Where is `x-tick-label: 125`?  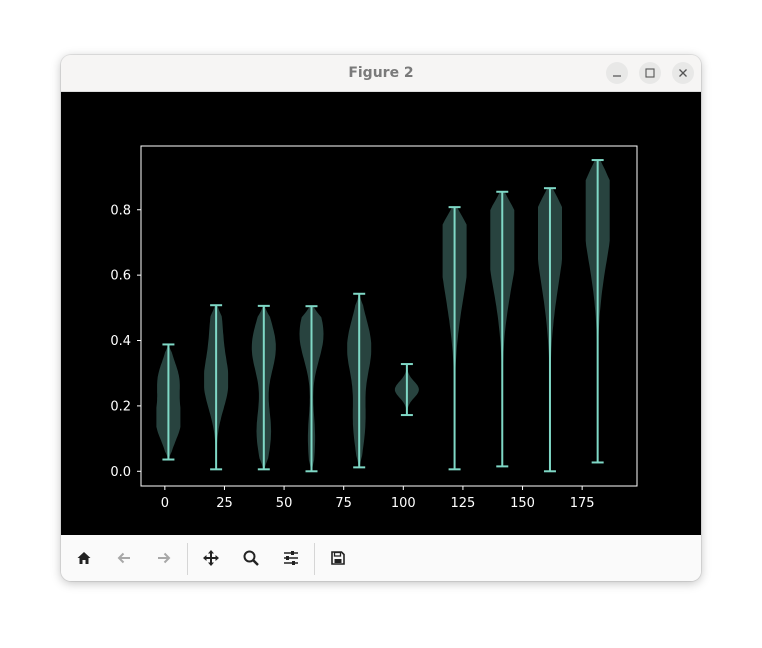 x-tick-label: 125 is located at coordinates (463, 503).